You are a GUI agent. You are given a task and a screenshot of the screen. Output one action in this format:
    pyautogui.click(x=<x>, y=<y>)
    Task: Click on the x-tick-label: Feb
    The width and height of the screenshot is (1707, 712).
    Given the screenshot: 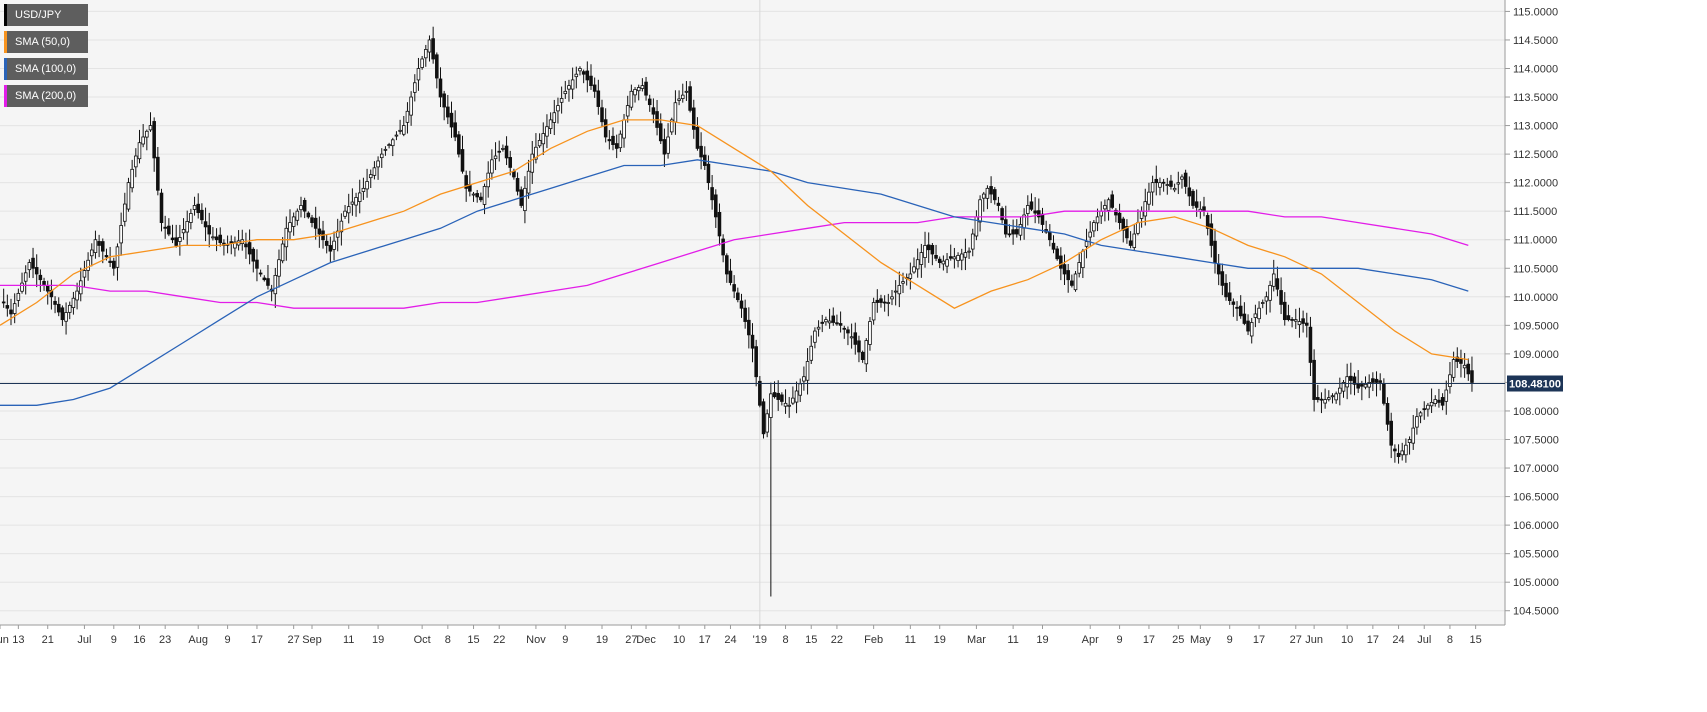 What is the action you would take?
    pyautogui.click(x=873, y=640)
    